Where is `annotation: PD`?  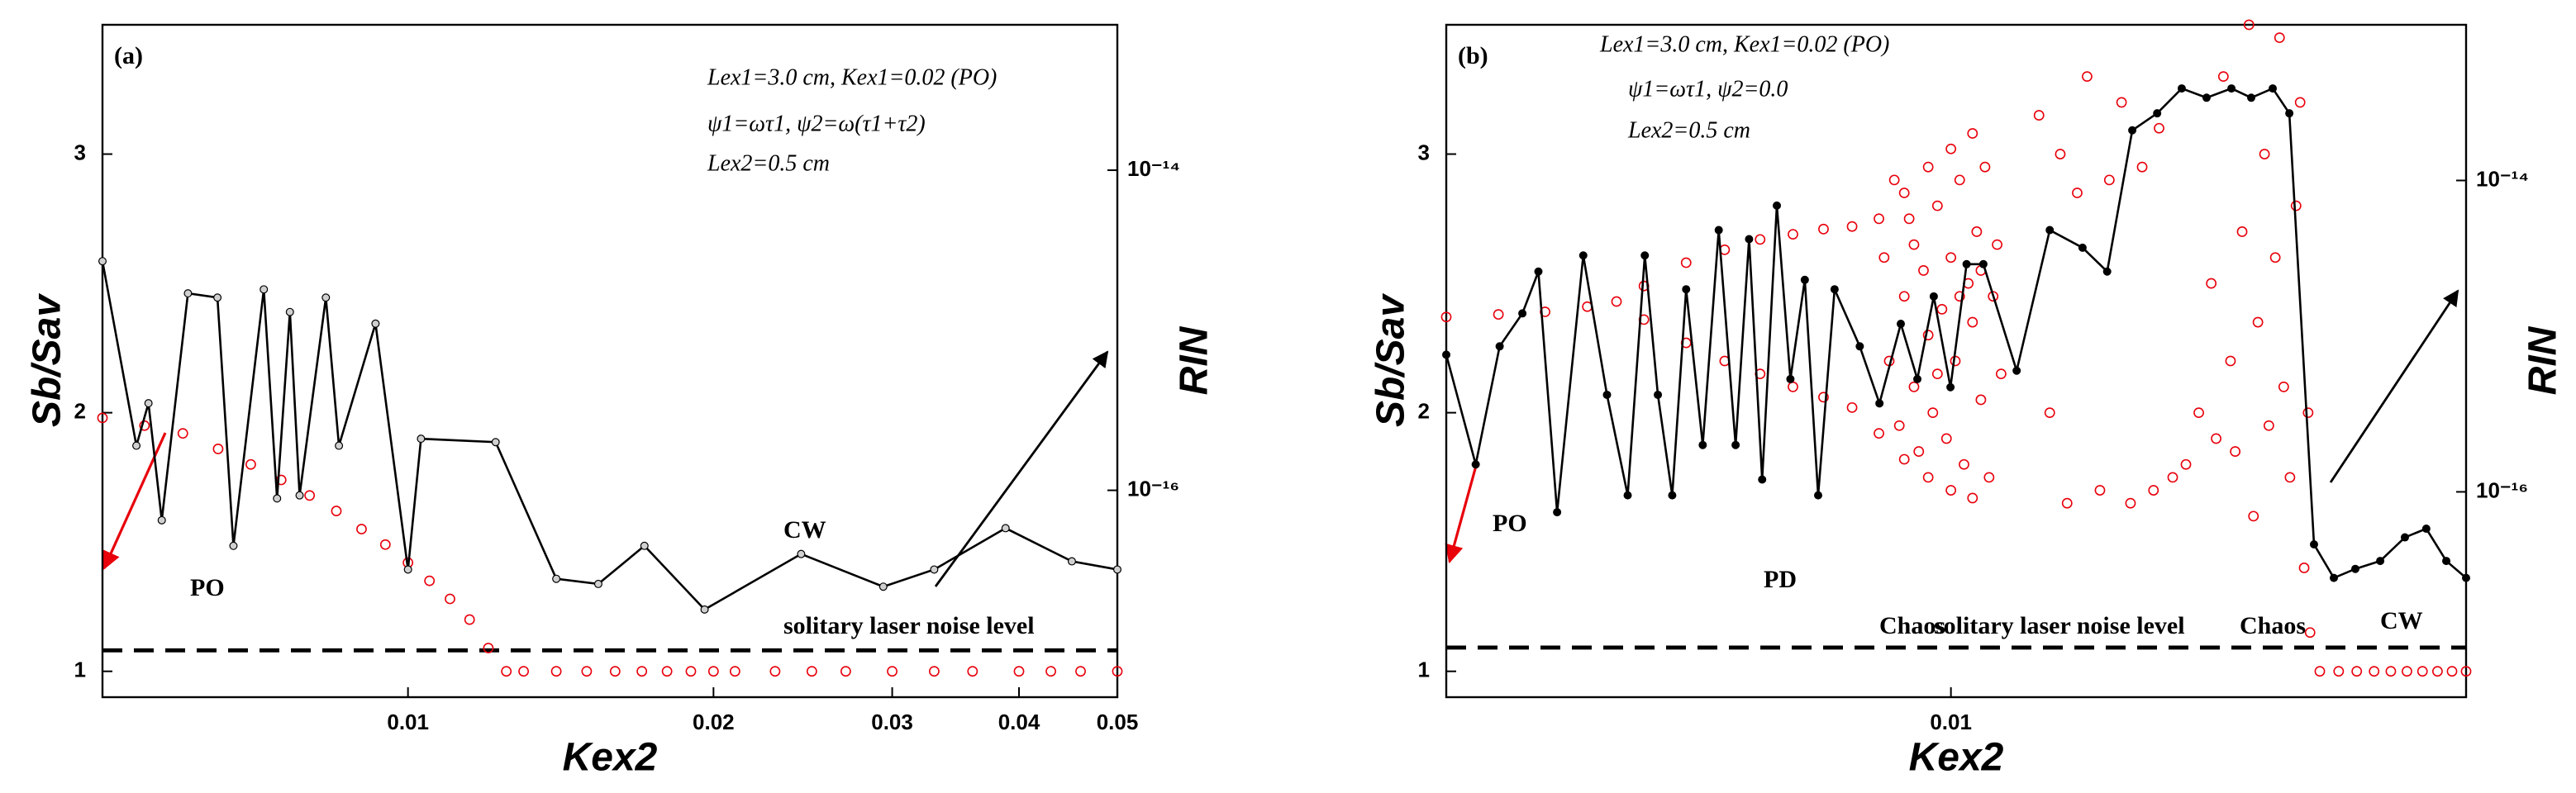 annotation: PD is located at coordinates (1781, 579).